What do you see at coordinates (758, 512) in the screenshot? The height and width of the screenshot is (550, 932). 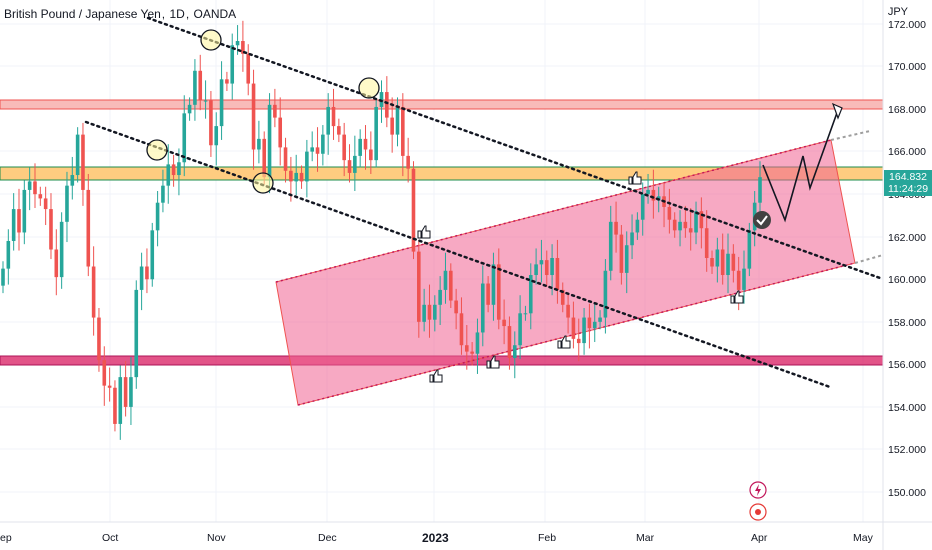 I see `record-icon` at bounding box center [758, 512].